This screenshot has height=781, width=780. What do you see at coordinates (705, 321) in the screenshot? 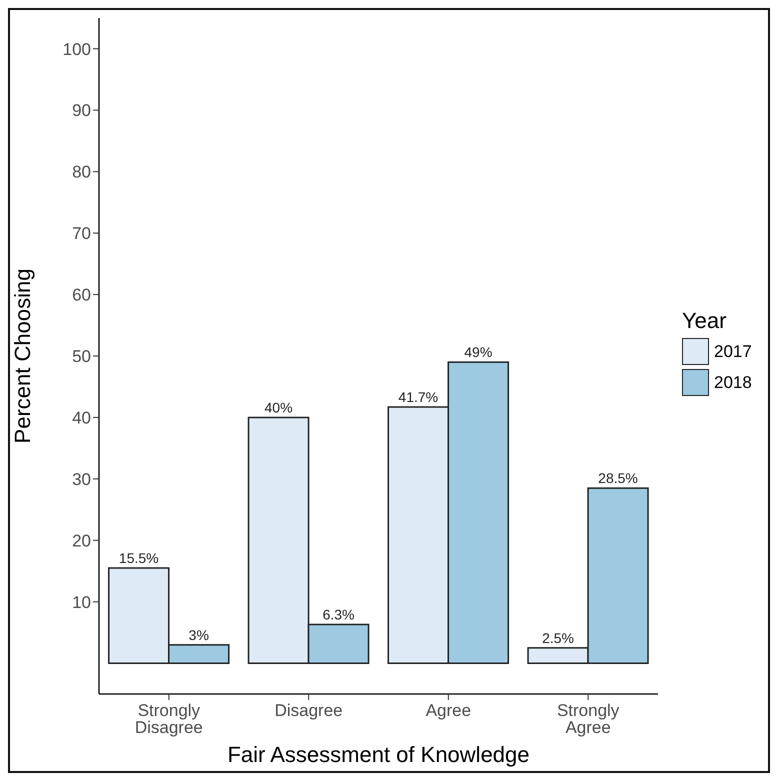
I see `legend-title: Year` at bounding box center [705, 321].